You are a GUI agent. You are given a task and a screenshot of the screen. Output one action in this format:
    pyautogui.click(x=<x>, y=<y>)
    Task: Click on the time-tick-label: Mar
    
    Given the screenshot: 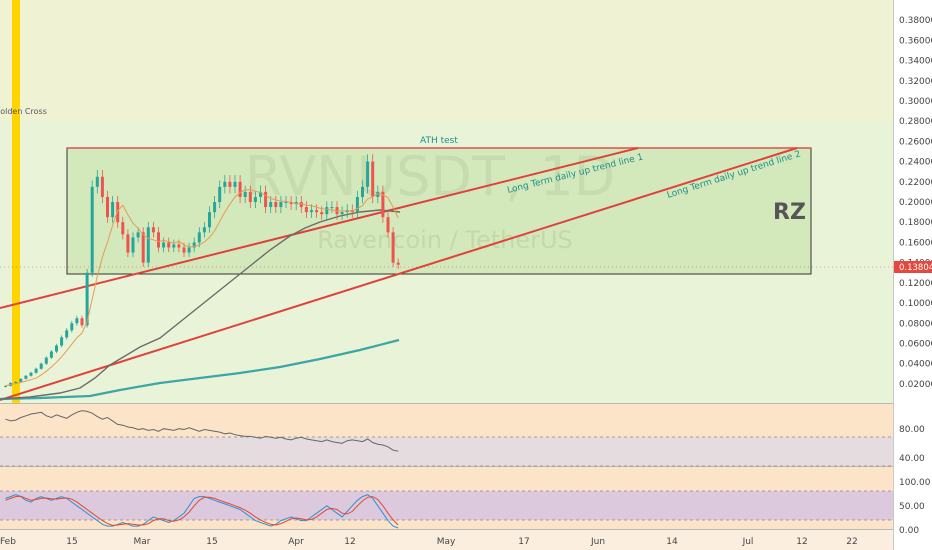 What is the action you would take?
    pyautogui.click(x=142, y=542)
    